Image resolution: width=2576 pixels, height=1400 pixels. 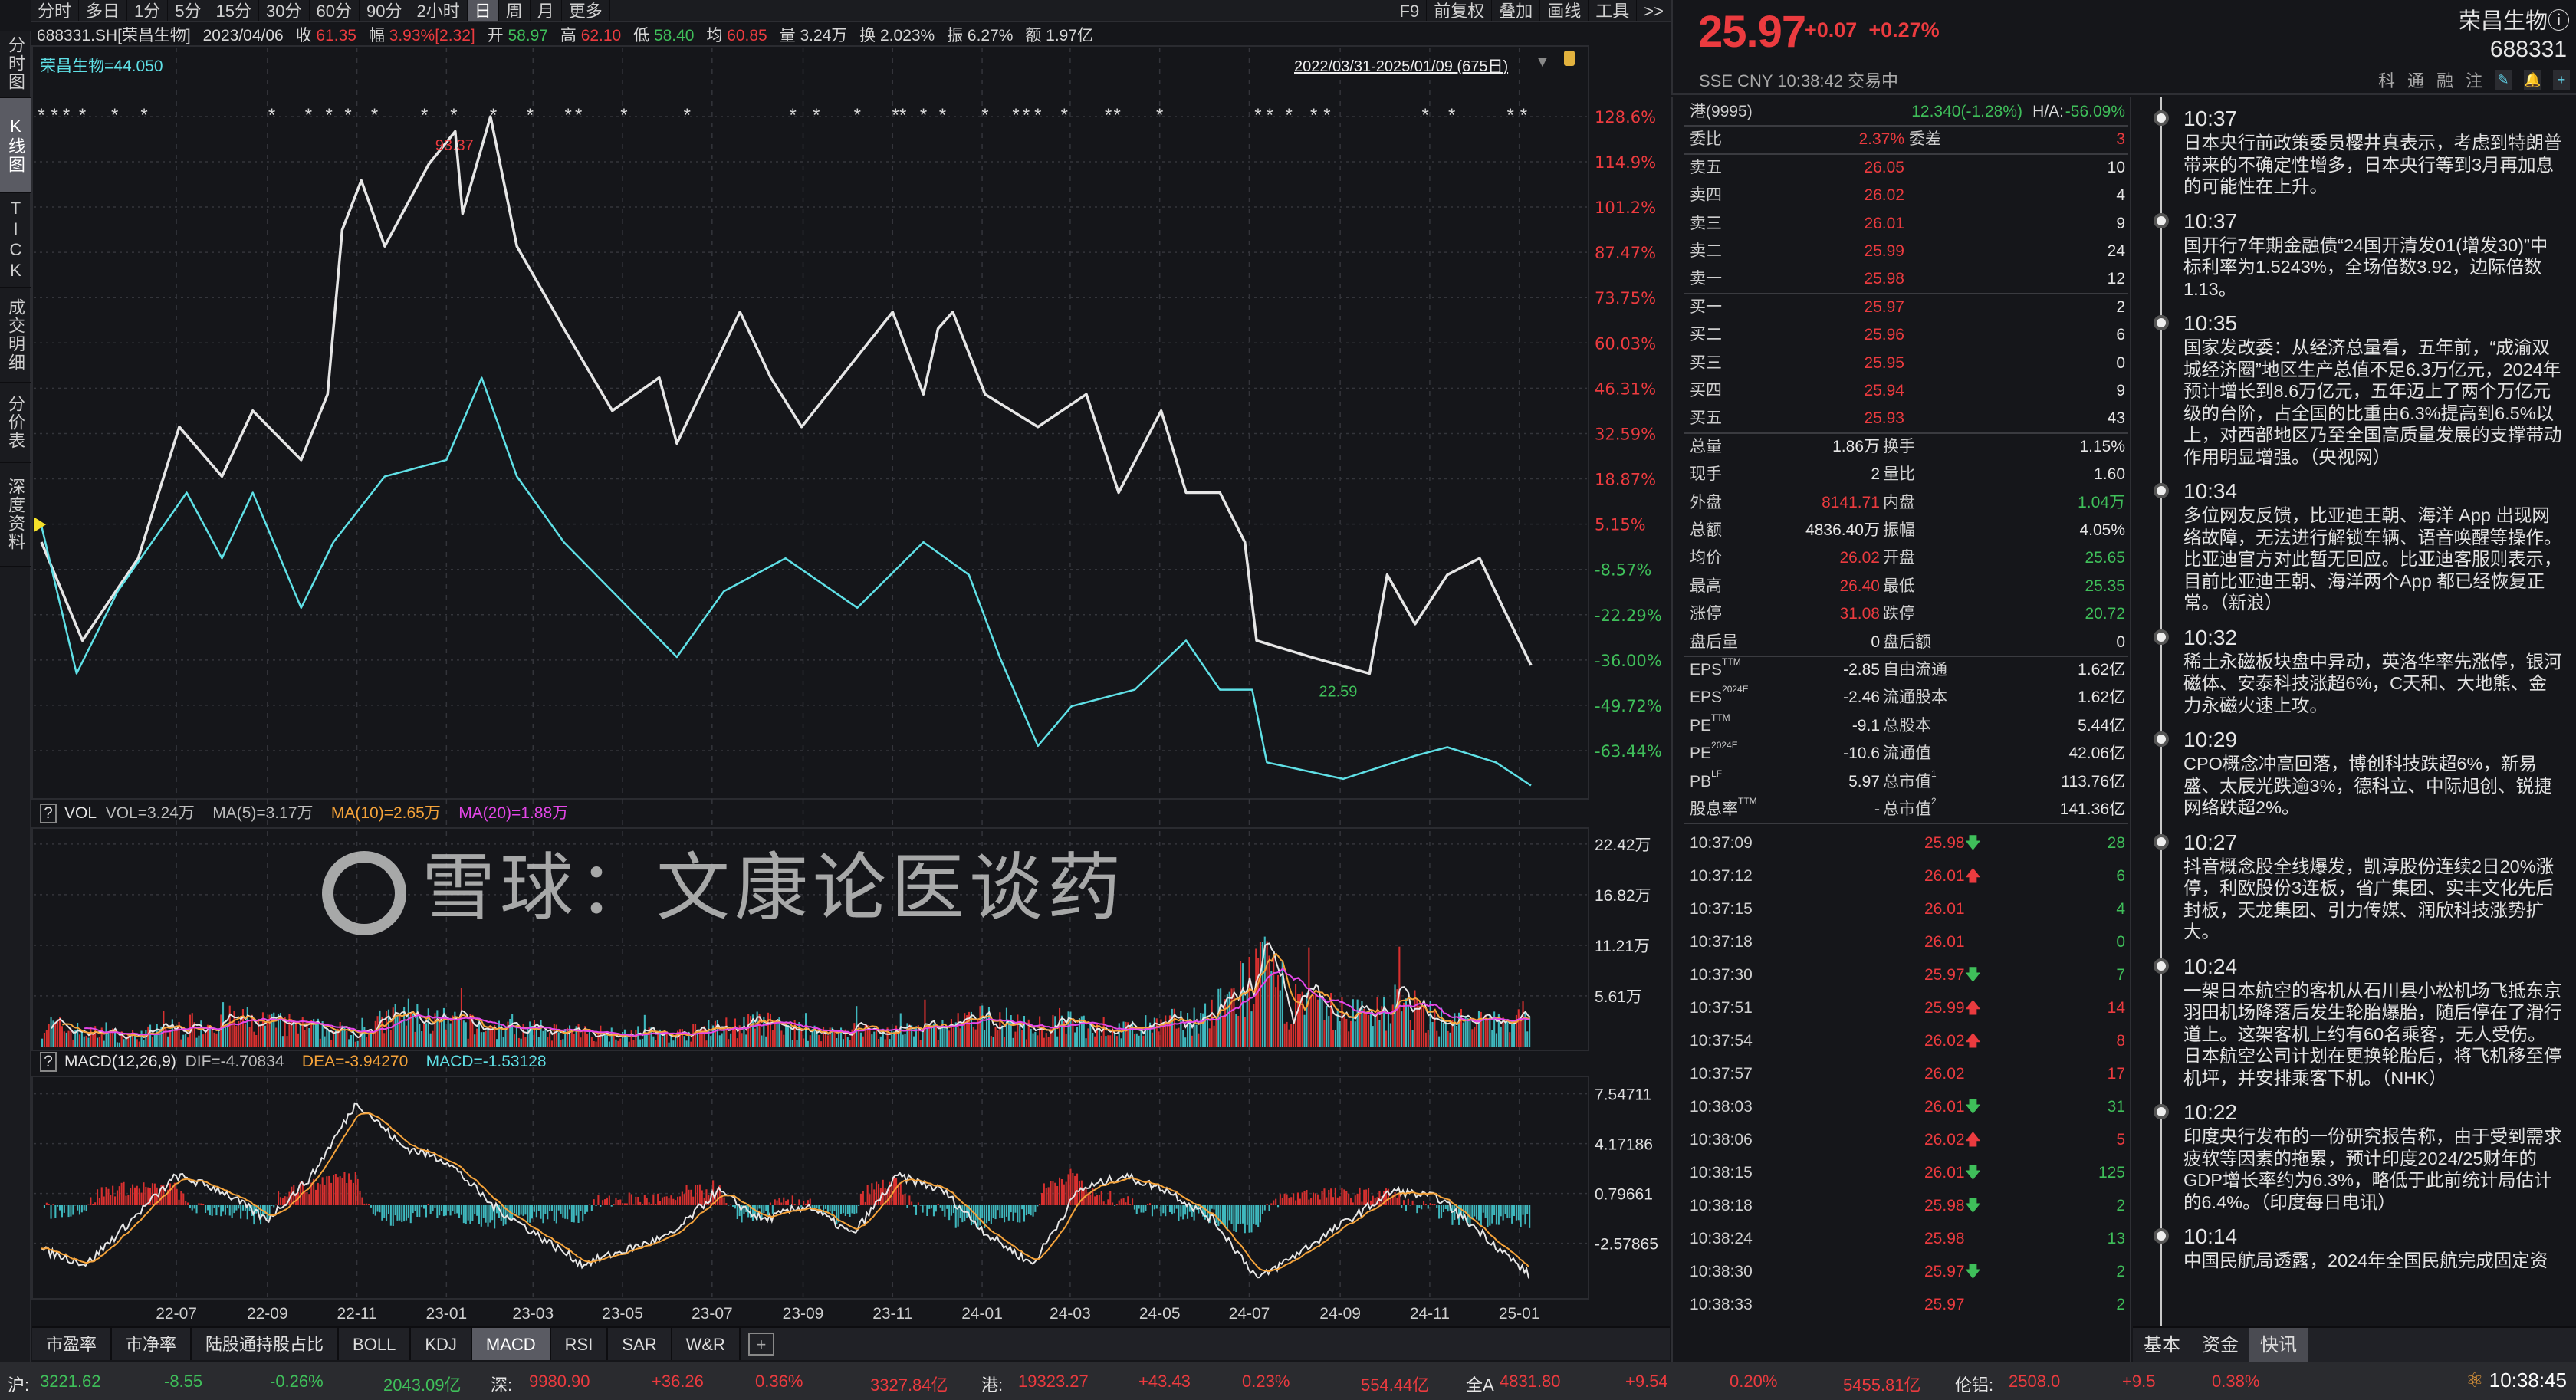 What do you see at coordinates (1902, 279) in the screenshot?
I see `ask-level: 卖一 25.98 12` at bounding box center [1902, 279].